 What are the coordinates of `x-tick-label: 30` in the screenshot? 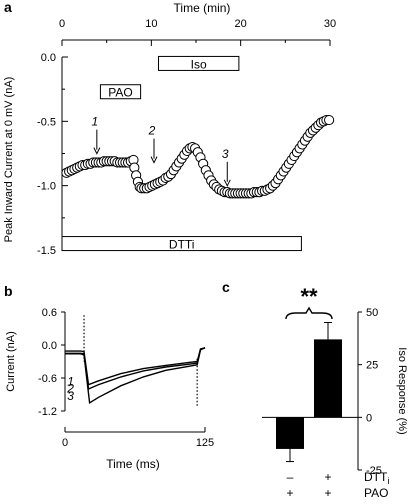 It's located at (330, 24).